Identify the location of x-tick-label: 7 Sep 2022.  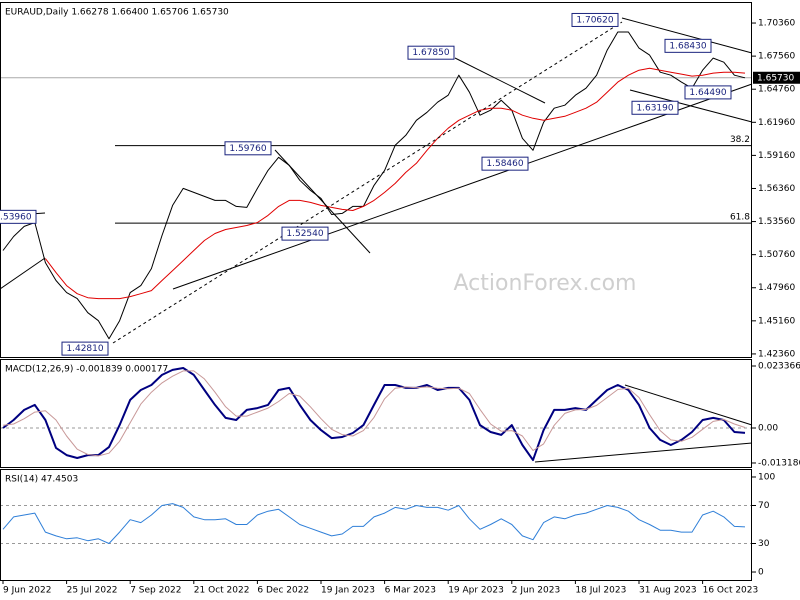
(155, 591).